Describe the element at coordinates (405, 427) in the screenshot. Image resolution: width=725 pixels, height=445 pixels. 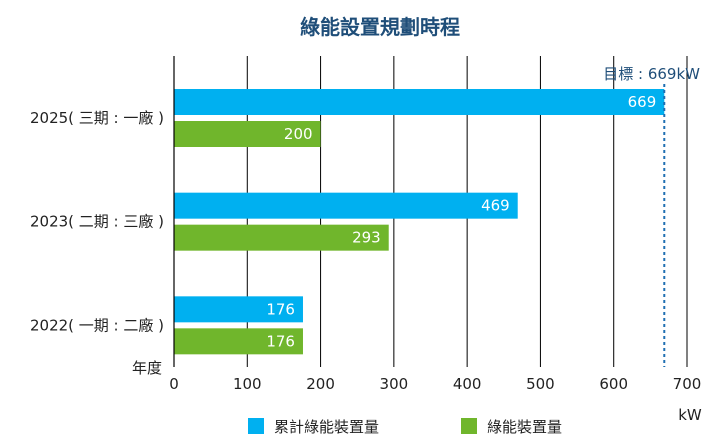
I see `legend: 累計綠能裝置量 綠能裝置量` at that location.